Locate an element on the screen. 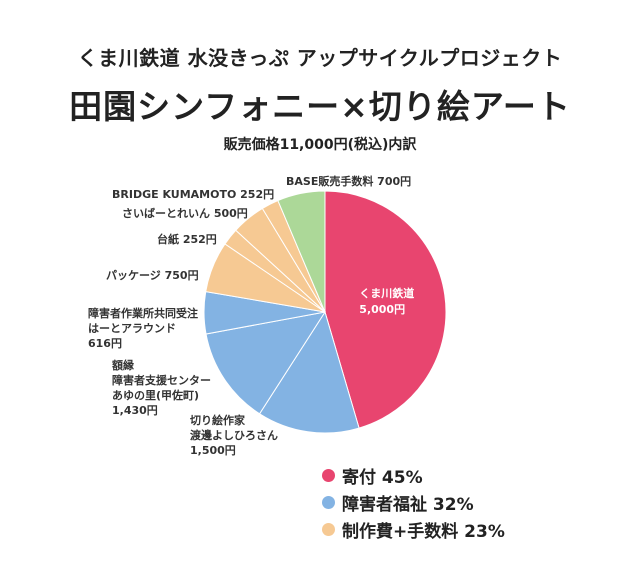 Image resolution: width=640 pixels, height=588 pixels. legend-label-welfare: 障害者福祉 32% is located at coordinates (408, 505).